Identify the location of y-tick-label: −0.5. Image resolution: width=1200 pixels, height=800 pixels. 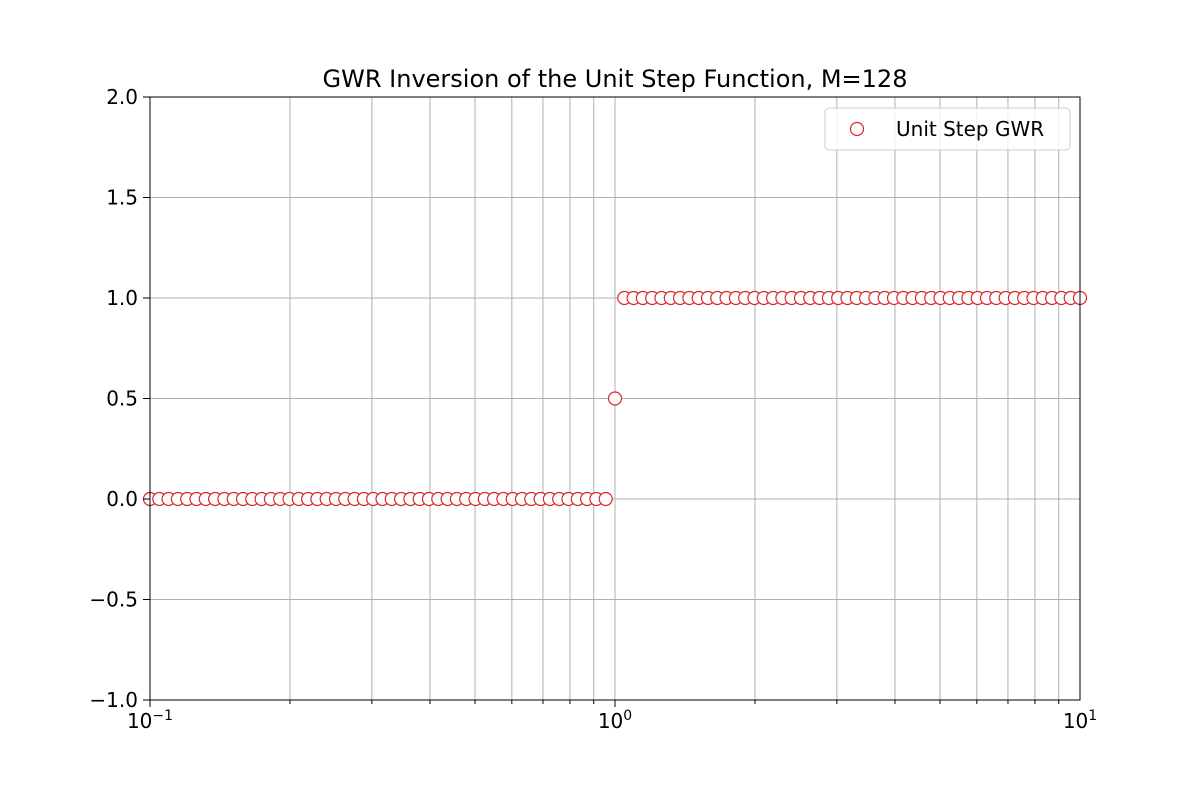
(113, 600).